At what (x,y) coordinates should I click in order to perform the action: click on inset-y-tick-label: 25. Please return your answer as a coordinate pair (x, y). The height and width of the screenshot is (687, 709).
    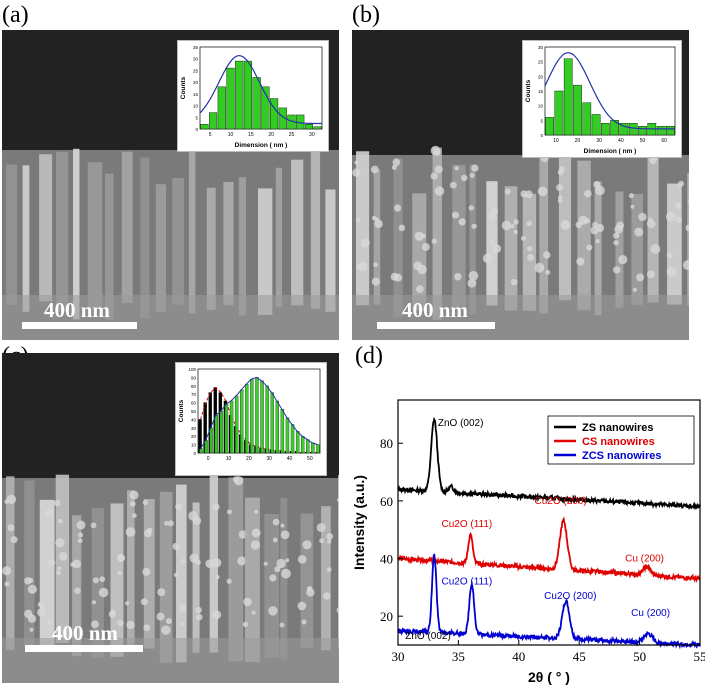
    Looking at the image, I should click on (541, 62).